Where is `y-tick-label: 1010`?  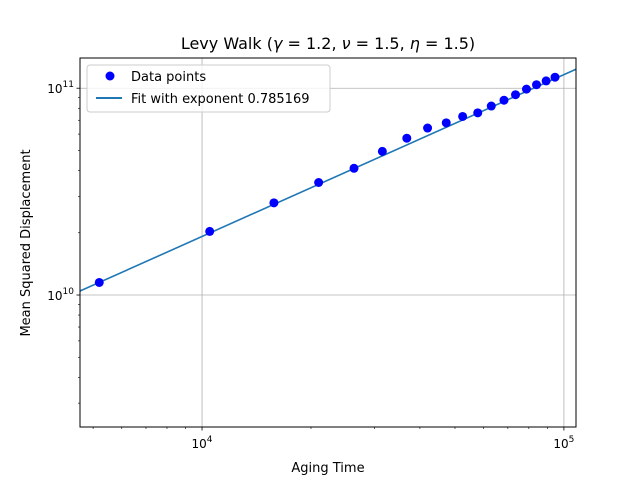 y-tick-label: 1010 is located at coordinates (60, 295).